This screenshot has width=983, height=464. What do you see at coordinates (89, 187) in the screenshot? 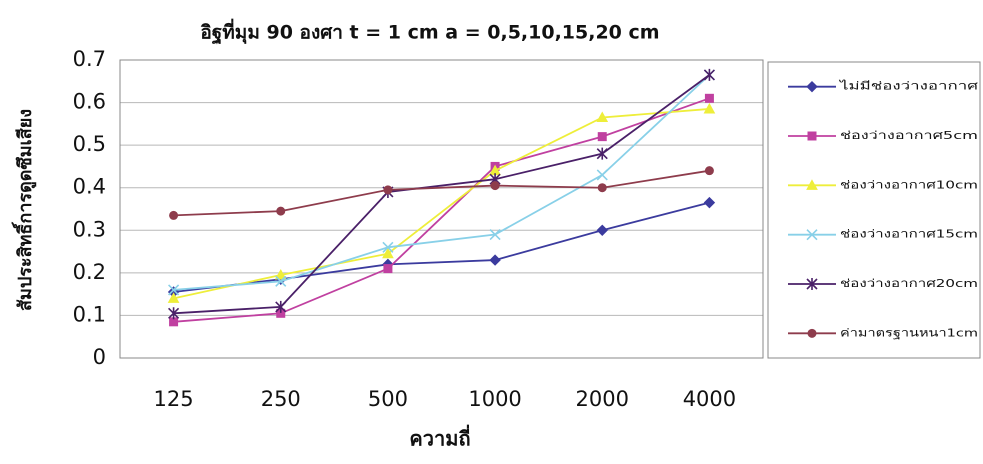
I see `y-tick-label: 0.4` at bounding box center [89, 187].